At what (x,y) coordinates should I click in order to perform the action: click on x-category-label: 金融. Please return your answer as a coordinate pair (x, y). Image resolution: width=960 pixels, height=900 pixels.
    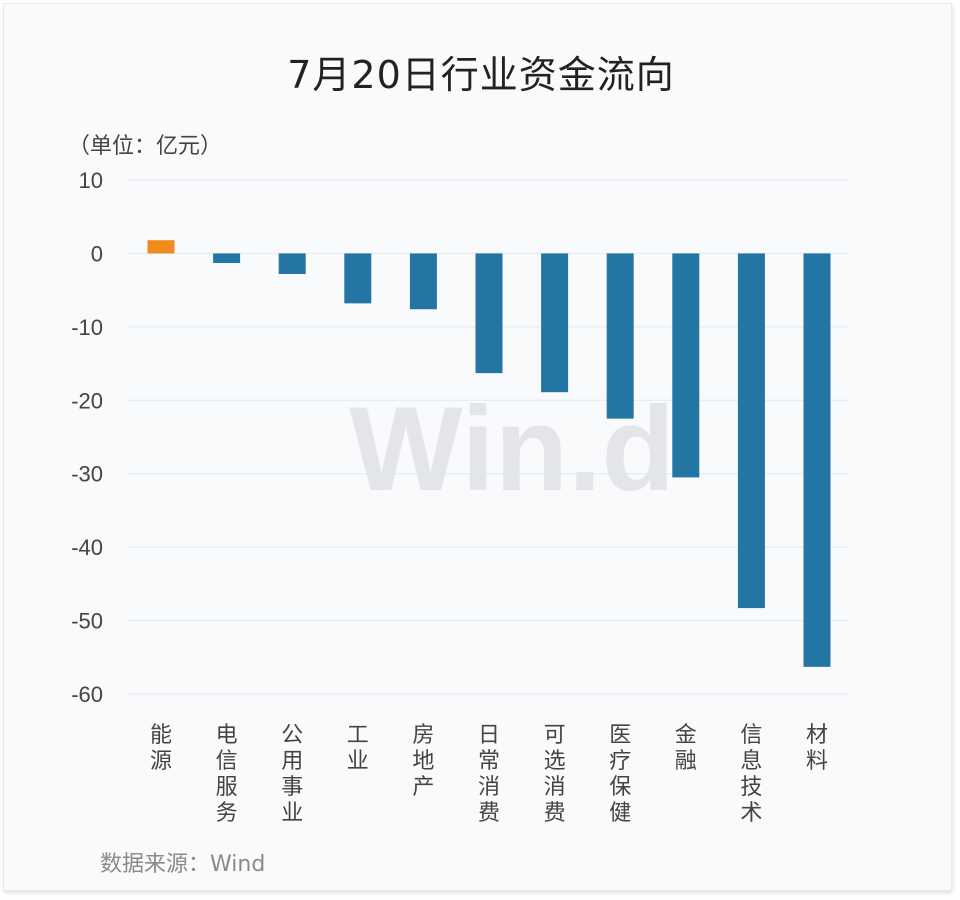
    Looking at the image, I should click on (686, 748).